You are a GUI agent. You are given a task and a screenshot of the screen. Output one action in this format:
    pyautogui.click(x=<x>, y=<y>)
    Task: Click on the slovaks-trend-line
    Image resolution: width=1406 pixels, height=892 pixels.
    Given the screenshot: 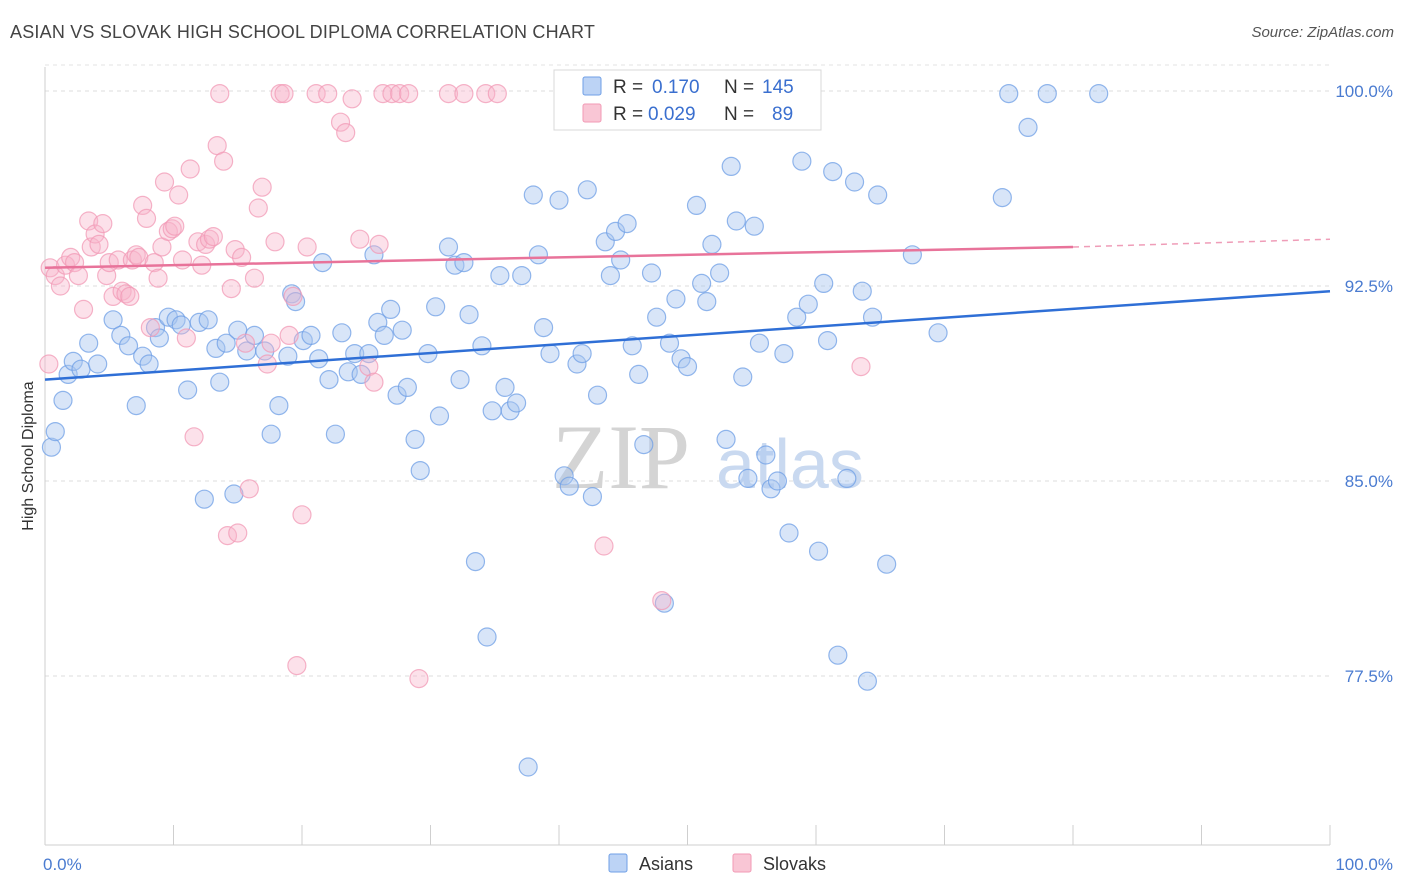 What is the action you would take?
    pyautogui.click(x=559, y=257)
    